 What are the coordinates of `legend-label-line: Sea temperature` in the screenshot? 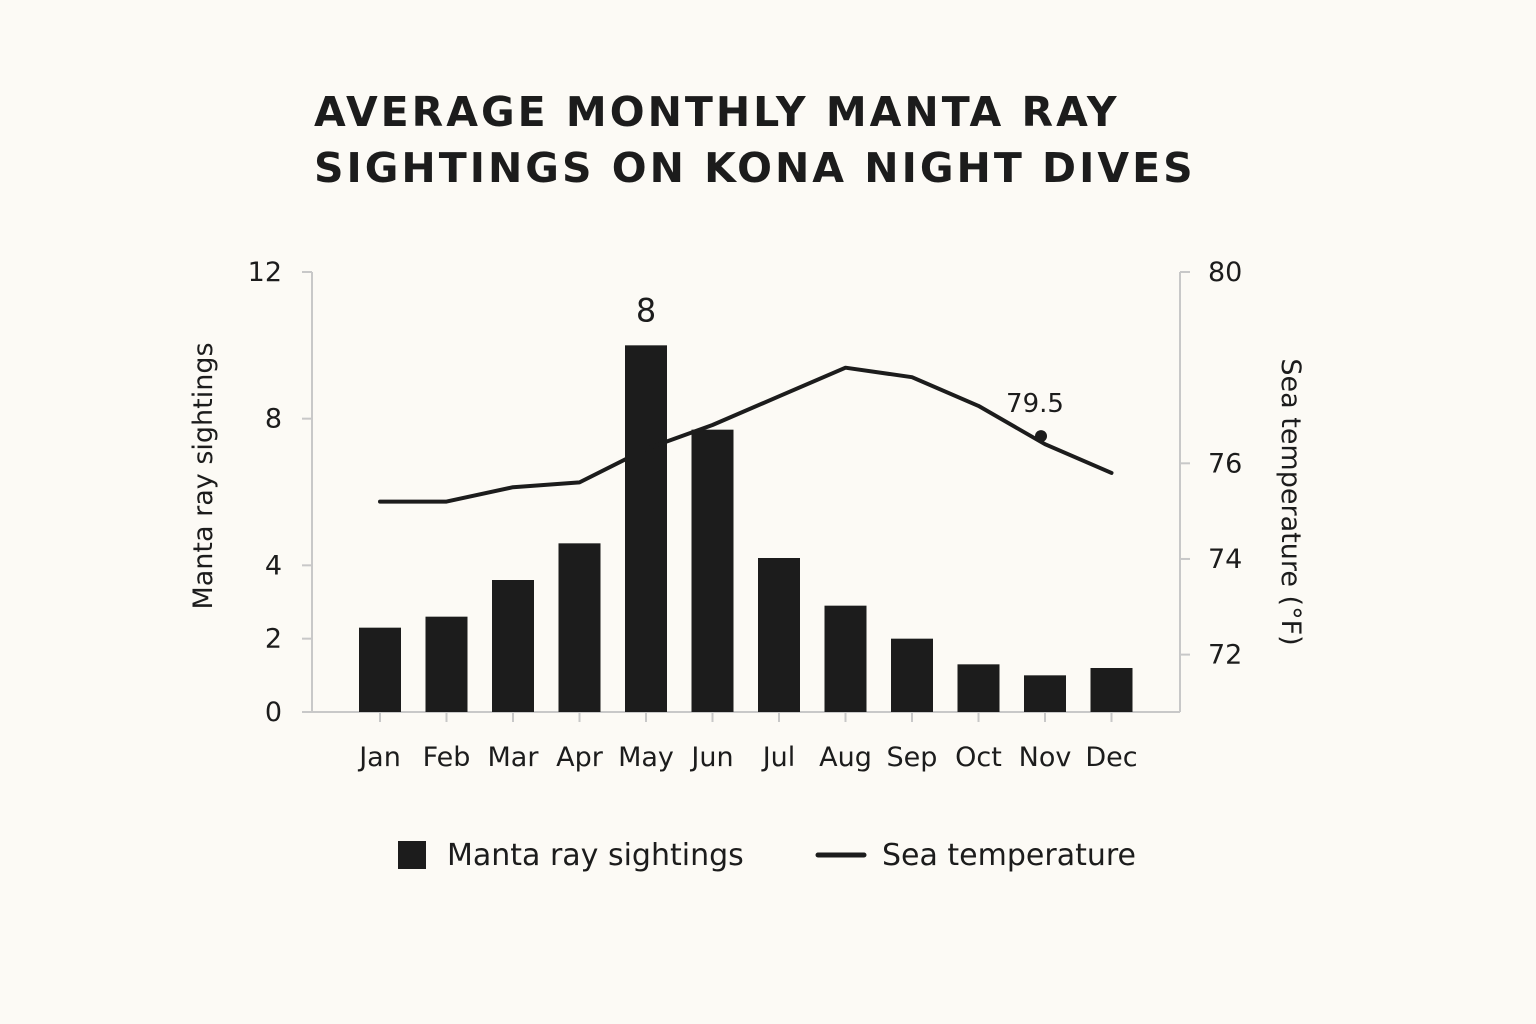 It's located at (1009, 855).